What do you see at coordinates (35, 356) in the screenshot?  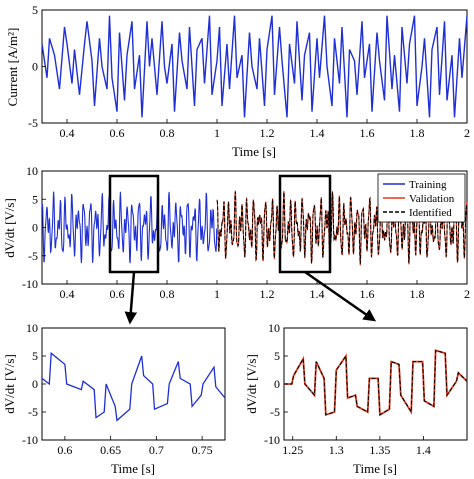 I see `zoom-training-y-tick-label: 5` at bounding box center [35, 356].